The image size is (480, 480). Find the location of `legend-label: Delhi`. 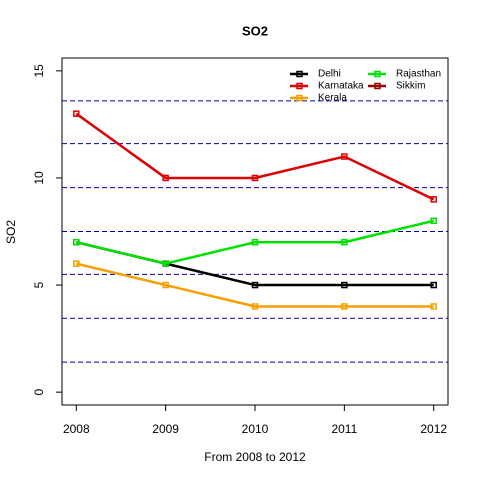

legend-label: Delhi is located at coordinates (329, 74).